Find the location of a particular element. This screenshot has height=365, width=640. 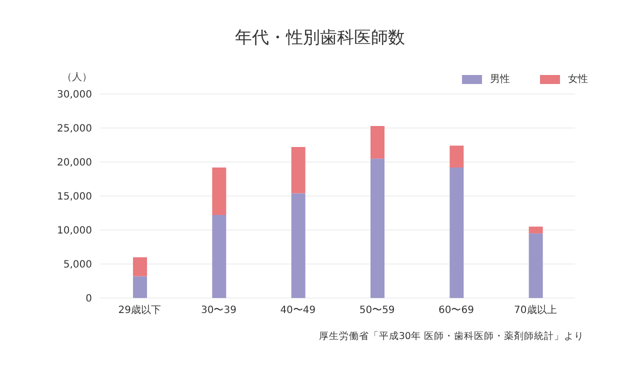

text: 厚生労働省「平成30年 医師・歯科医師・薬剤師統計」より is located at coordinates (451, 336).